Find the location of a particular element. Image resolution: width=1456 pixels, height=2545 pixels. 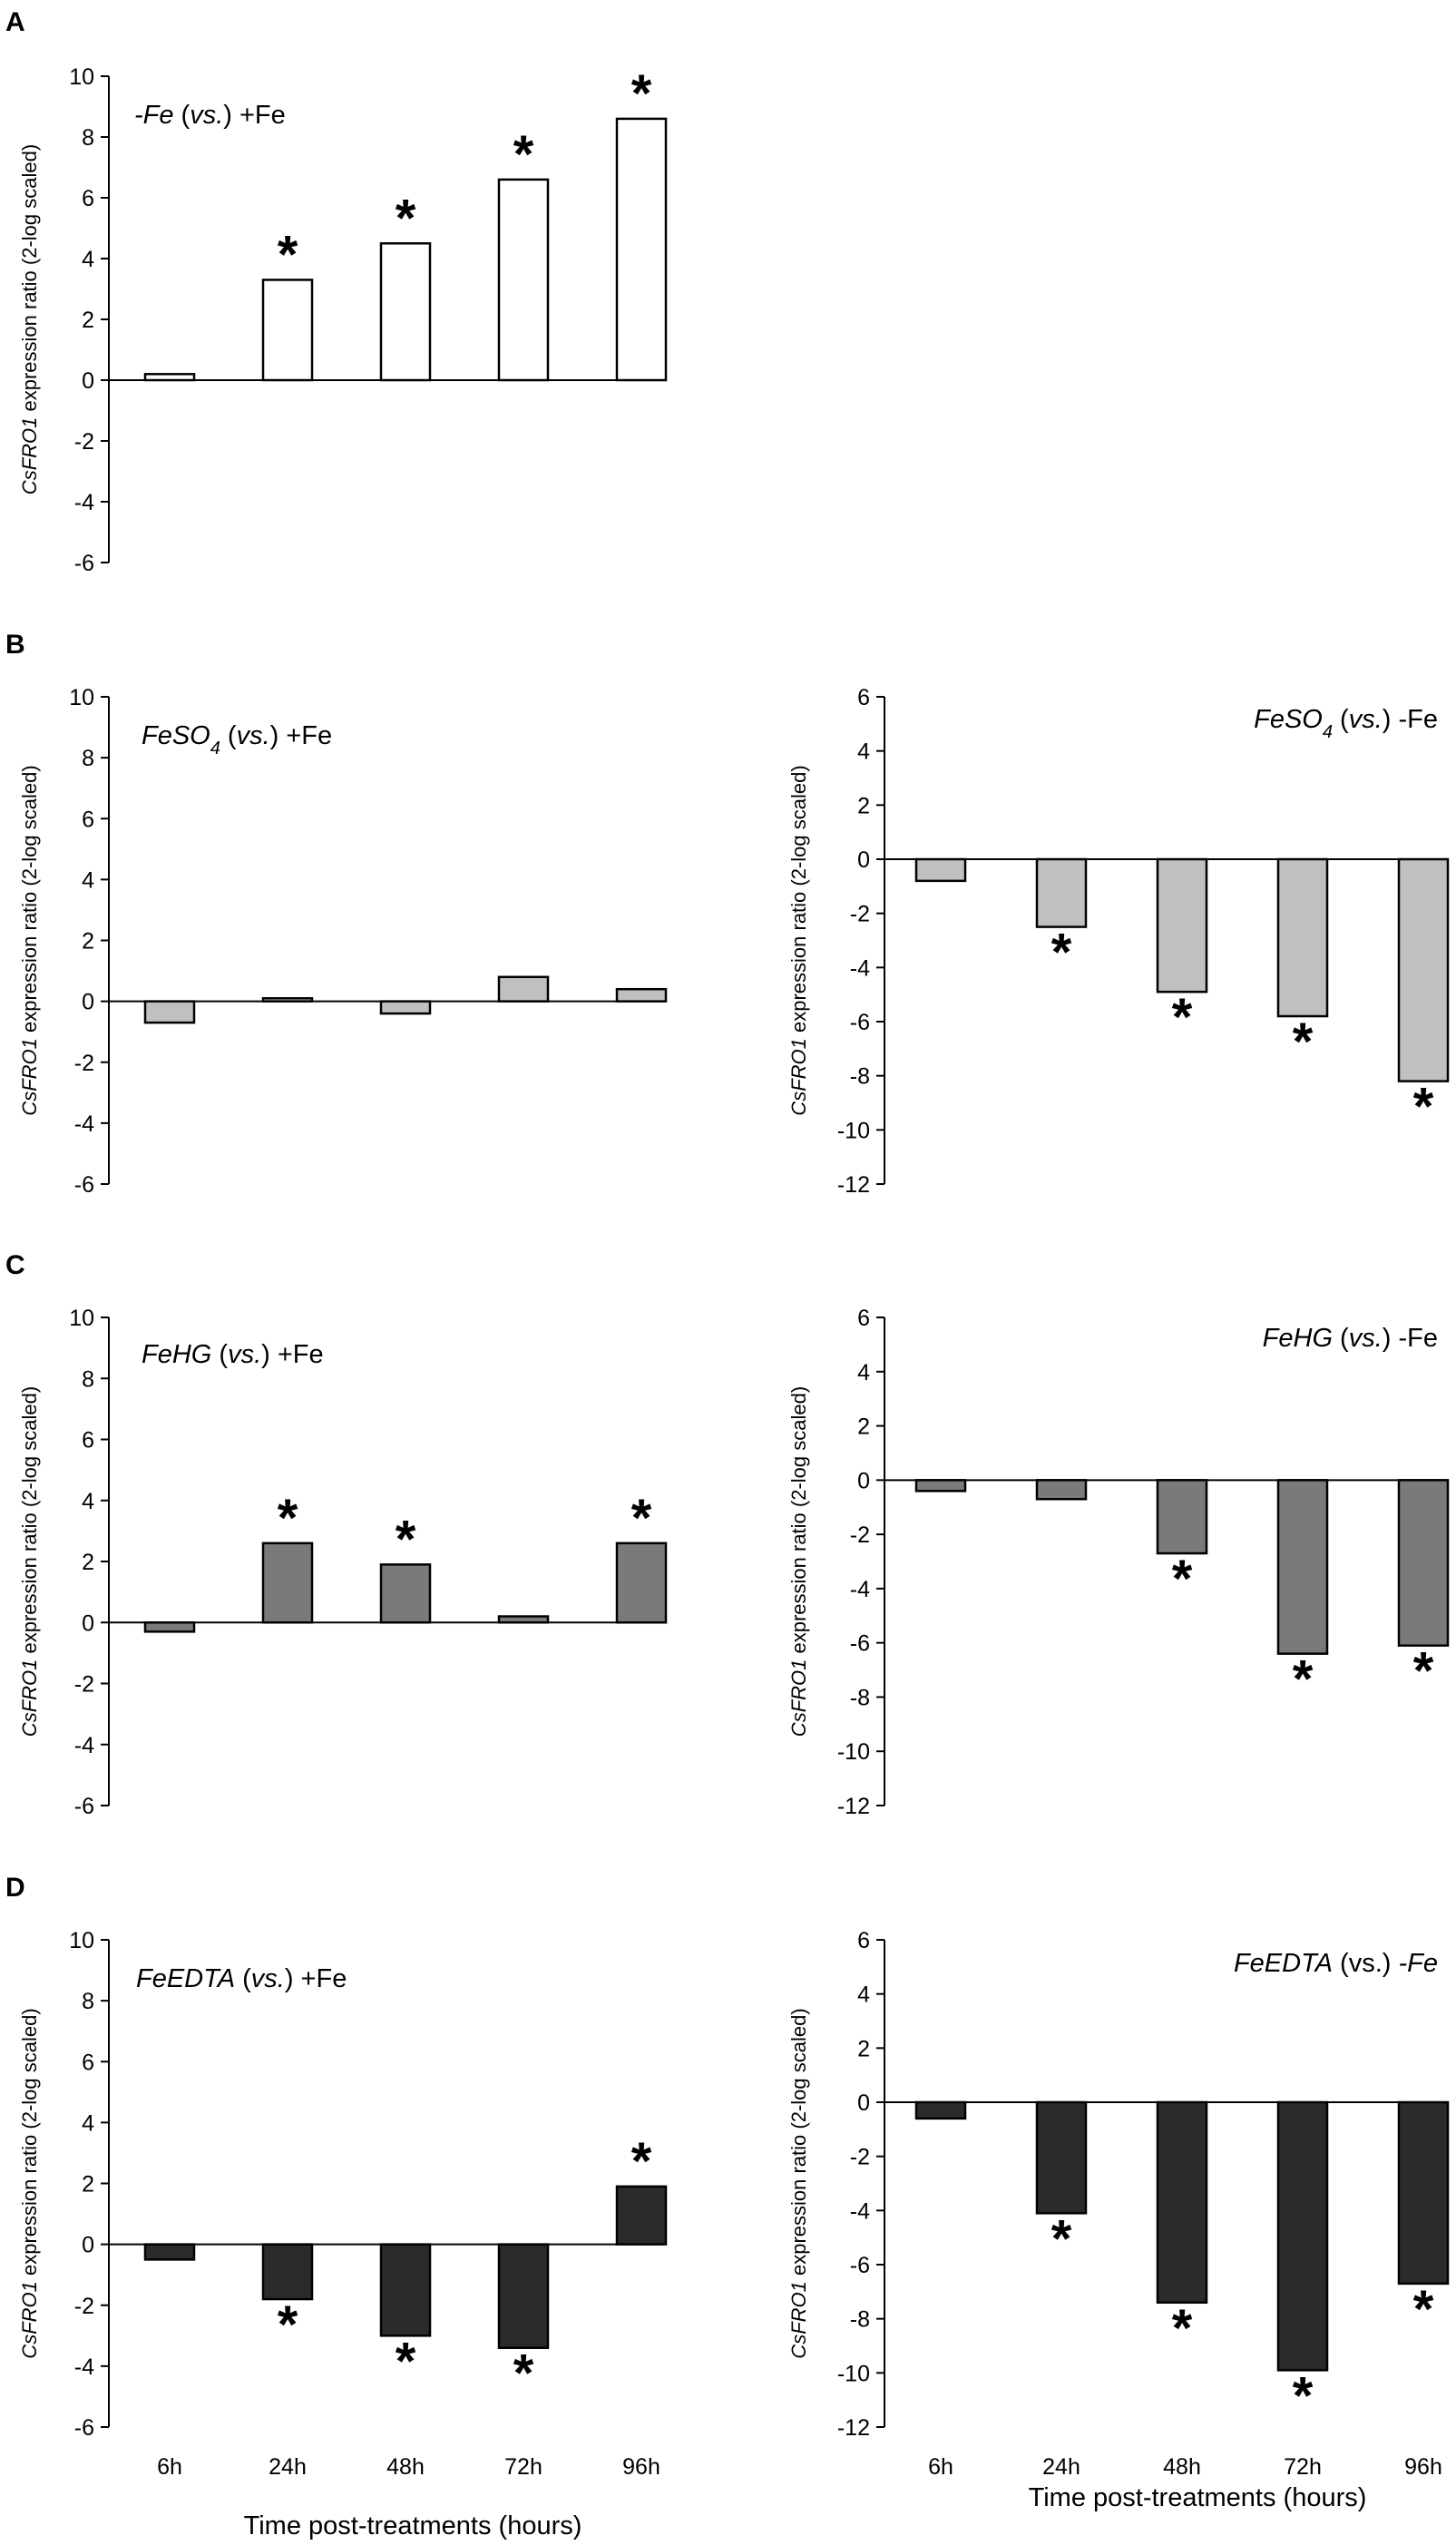

chart-title-part: 4 is located at coordinates (215, 749).